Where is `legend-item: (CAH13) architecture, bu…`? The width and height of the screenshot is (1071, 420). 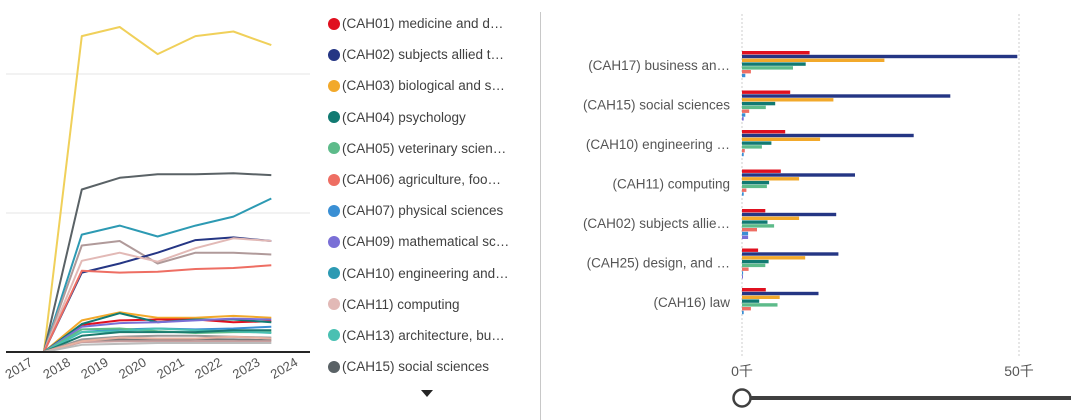 legend-item: (CAH13) architecture, bu… is located at coordinates (428, 335).